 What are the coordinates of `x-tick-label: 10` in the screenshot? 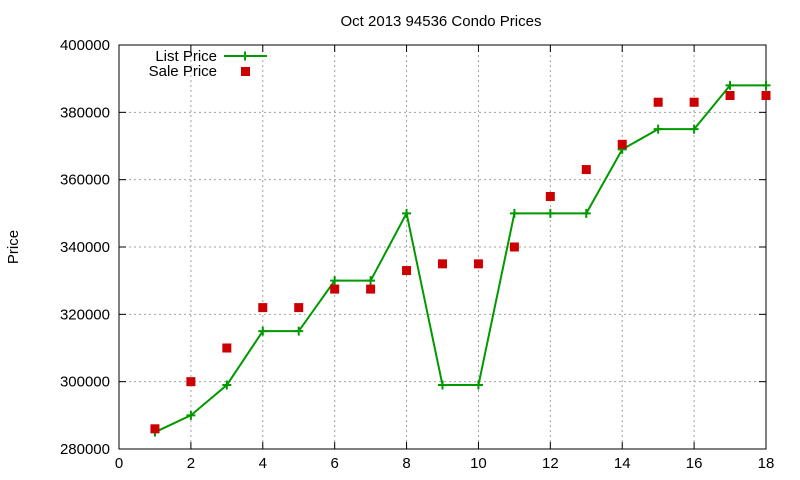 It's located at (478, 463).